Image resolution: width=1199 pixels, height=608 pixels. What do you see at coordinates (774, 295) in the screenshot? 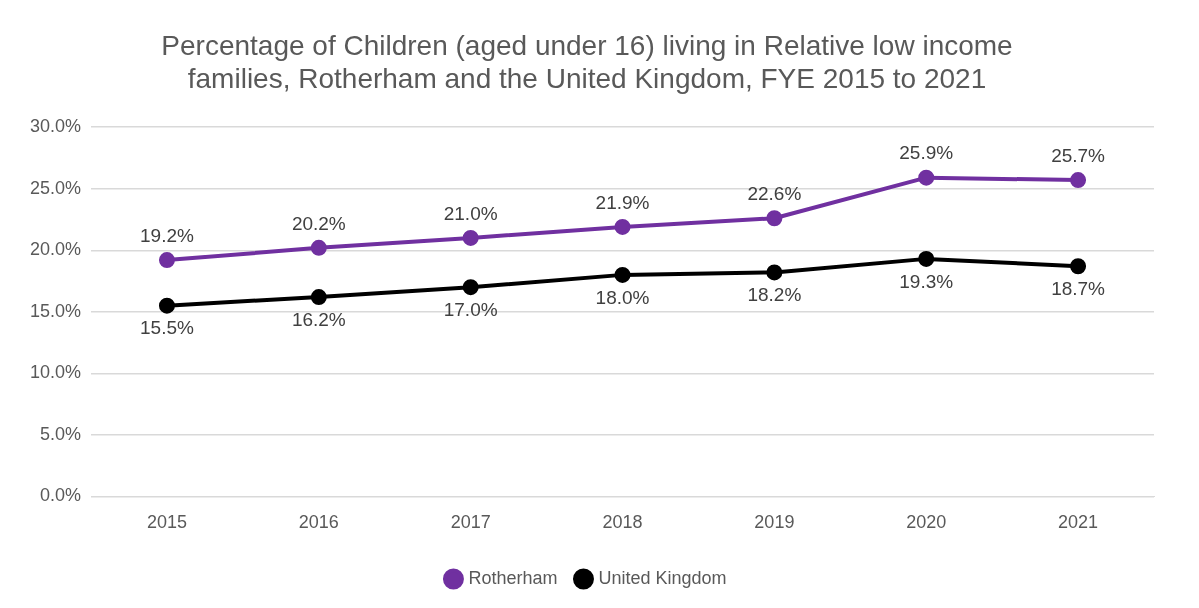
I see `data-label: 18.2%` at bounding box center [774, 295].